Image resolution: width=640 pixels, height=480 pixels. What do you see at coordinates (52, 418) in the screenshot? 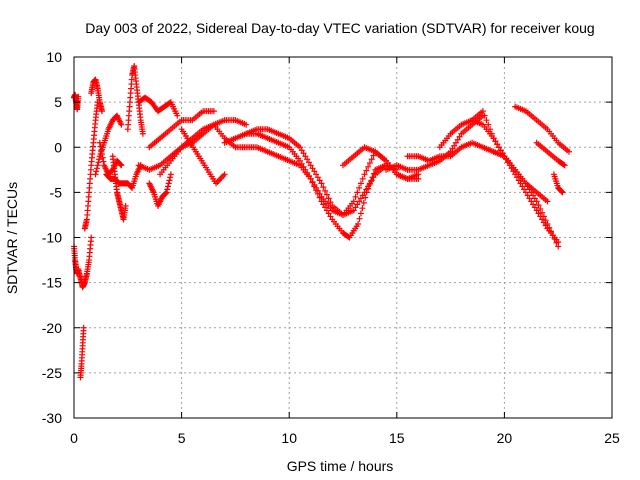
I see `y-tick-label: -30` at bounding box center [52, 418].